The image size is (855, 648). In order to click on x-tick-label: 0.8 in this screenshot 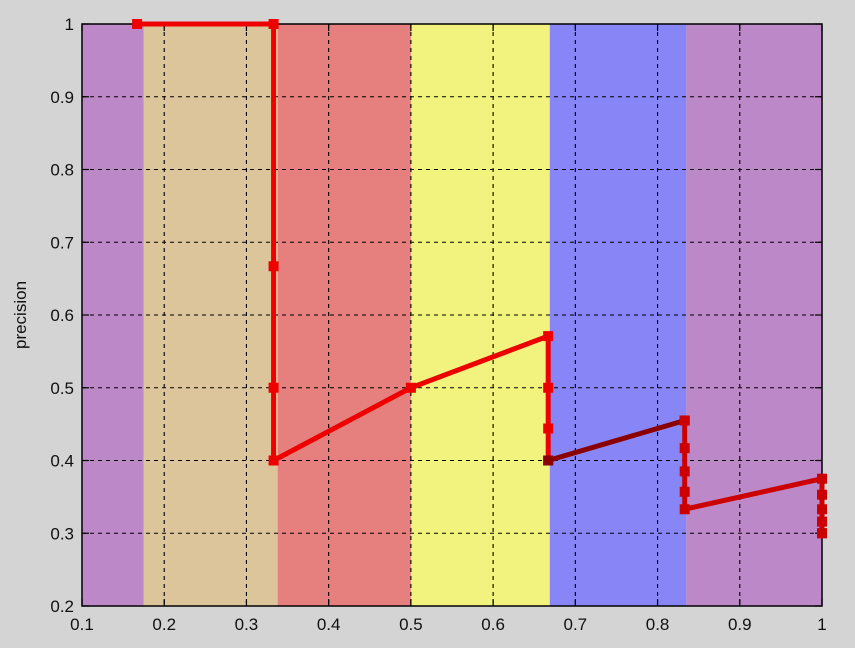, I will do `click(658, 624)`.